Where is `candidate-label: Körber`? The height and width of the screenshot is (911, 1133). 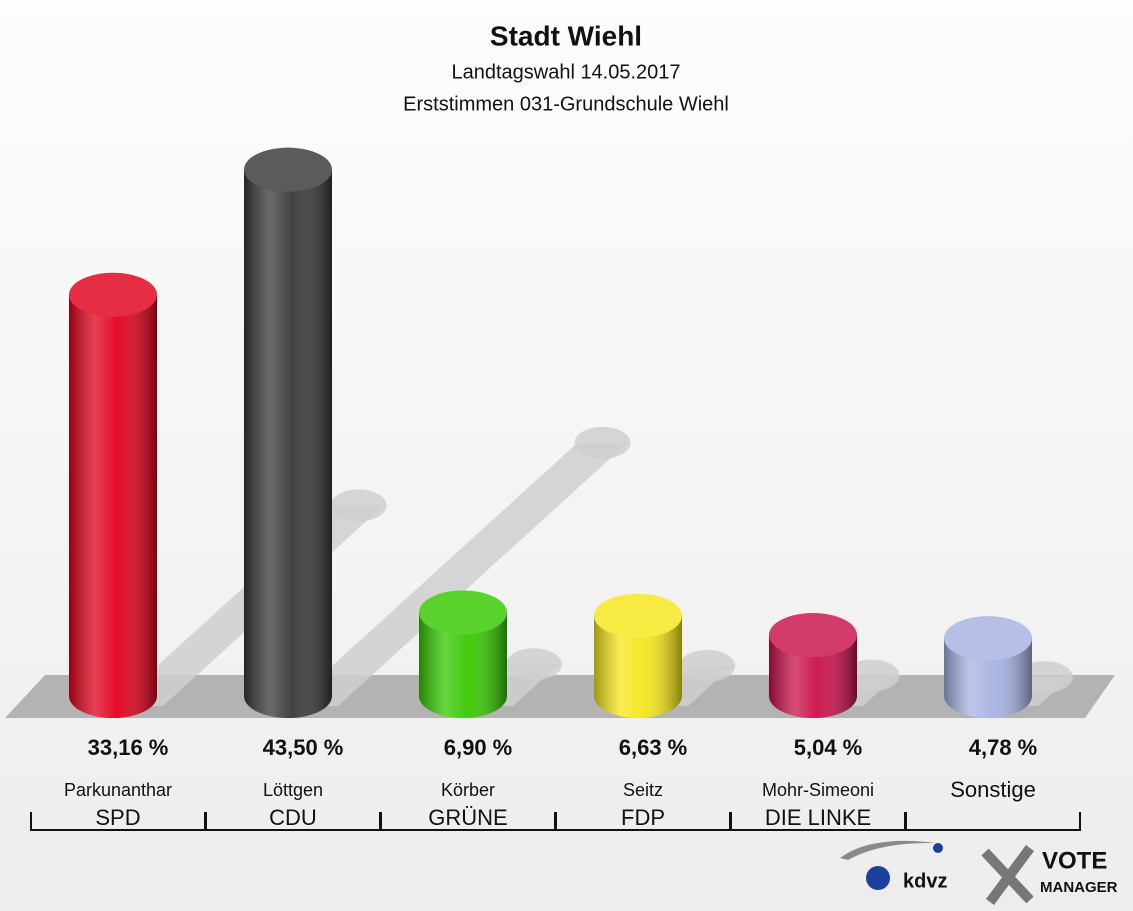 candidate-label: Körber is located at coordinates (468, 790).